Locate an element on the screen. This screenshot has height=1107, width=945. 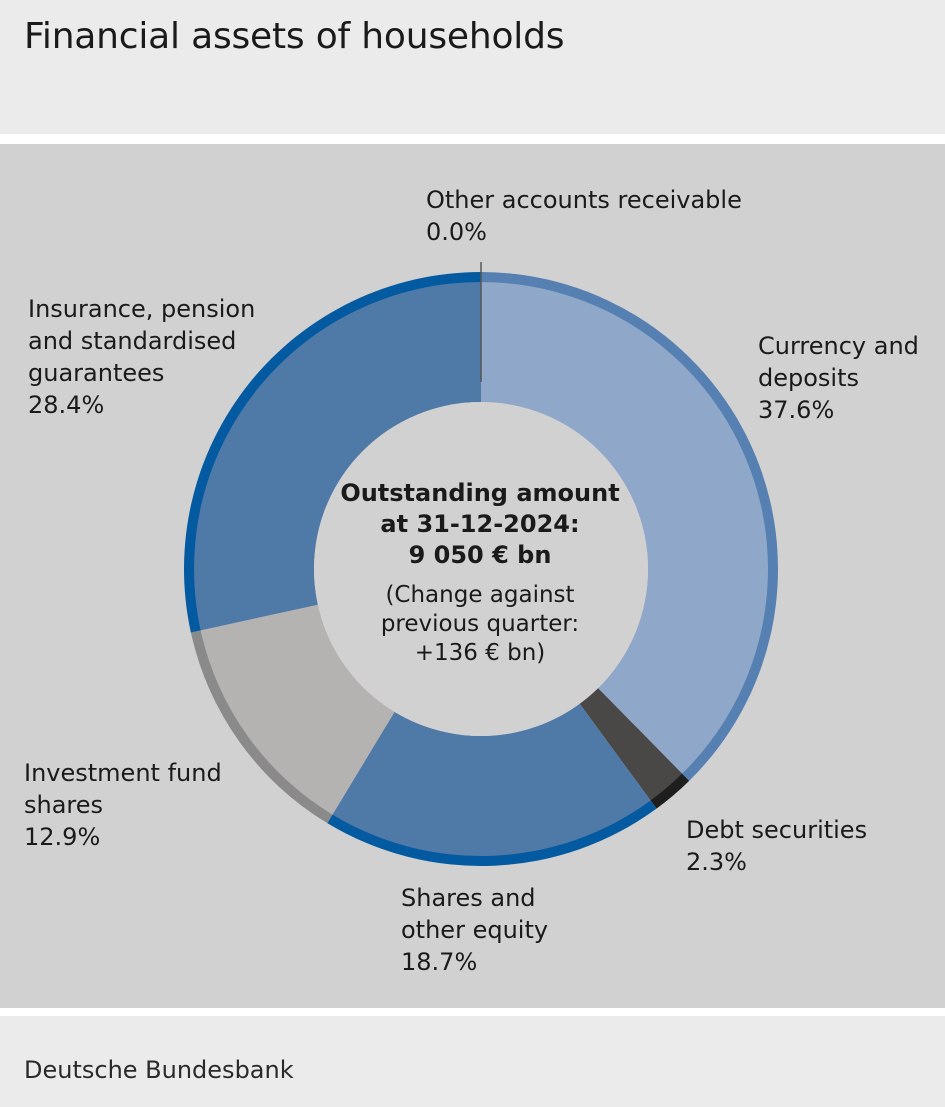
label-other-name: Other accounts receivable is located at coordinates (584, 200).